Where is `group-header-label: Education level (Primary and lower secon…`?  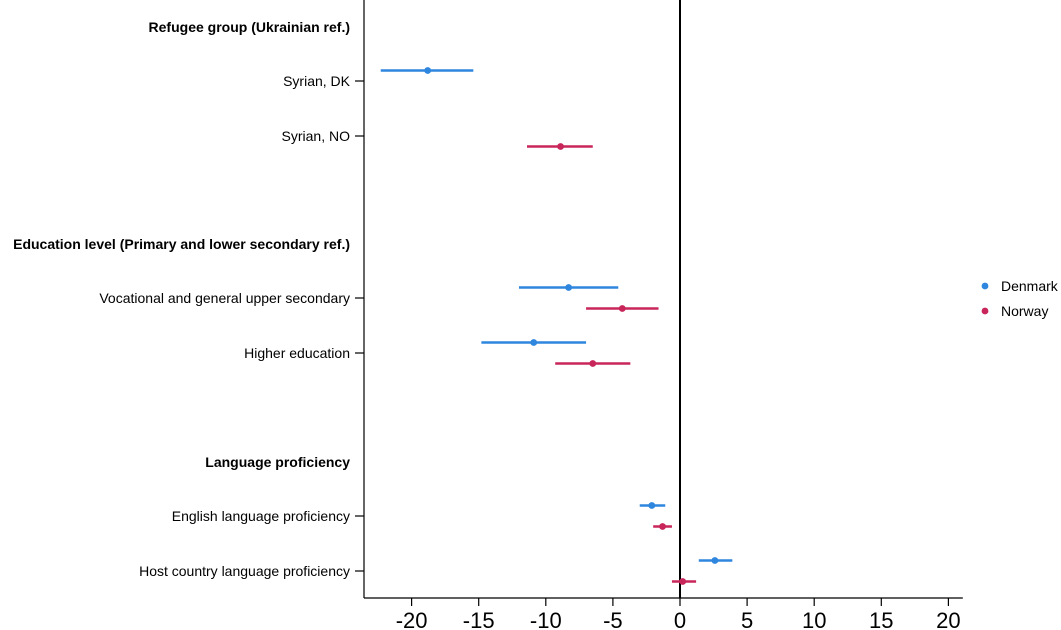 group-header-label: Education level (Primary and lower secon… is located at coordinates (181, 244).